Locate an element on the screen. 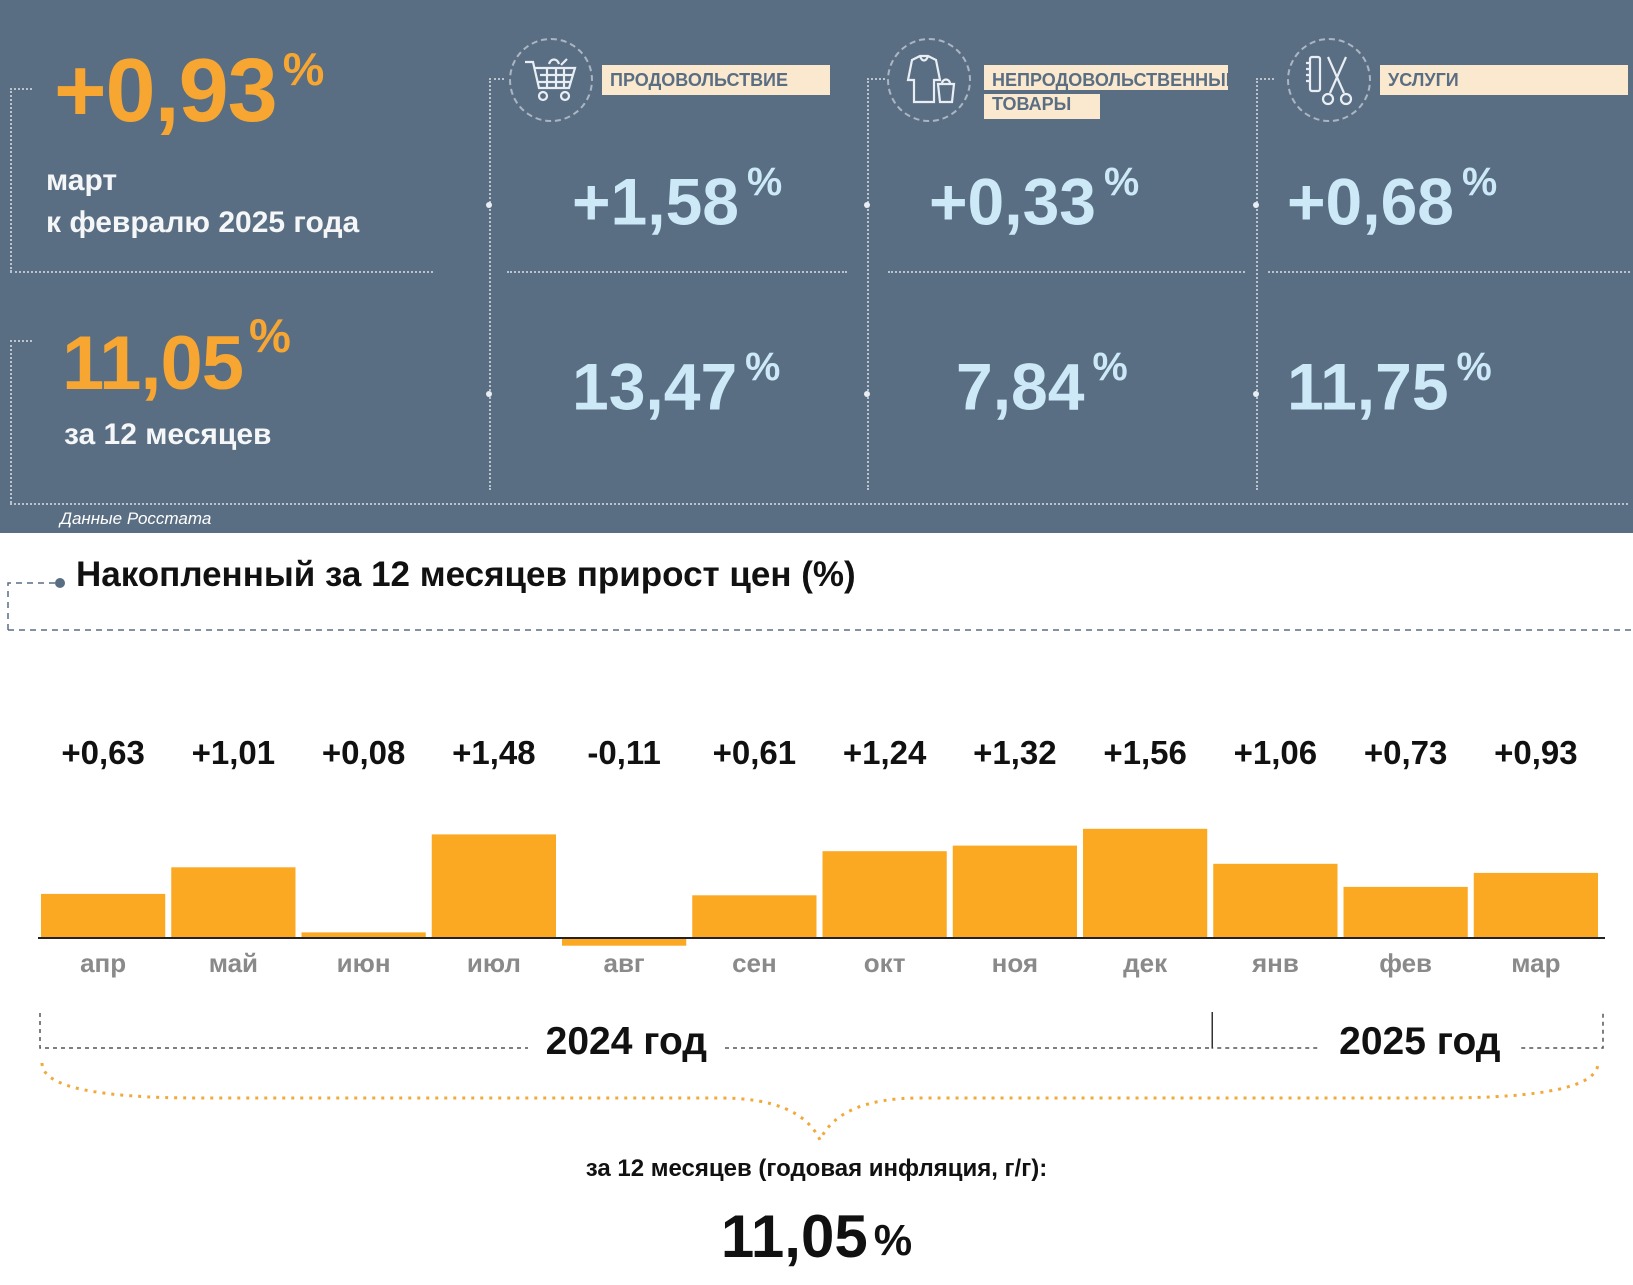  shopping-cart-icon is located at coordinates (551, 80).